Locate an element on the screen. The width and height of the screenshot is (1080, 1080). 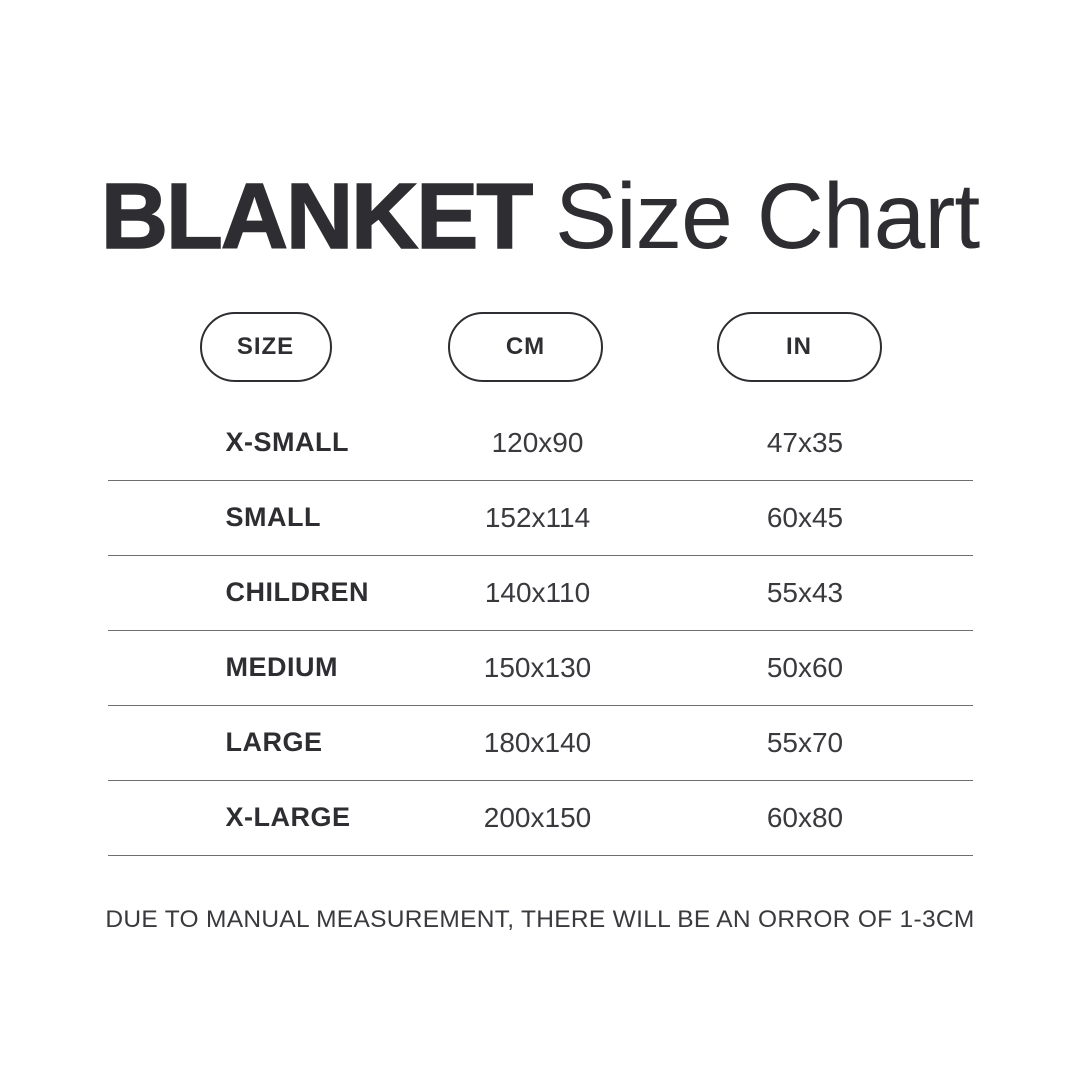
table-row: CHILDREN 140x110 55x43 is located at coordinates (540, 593).